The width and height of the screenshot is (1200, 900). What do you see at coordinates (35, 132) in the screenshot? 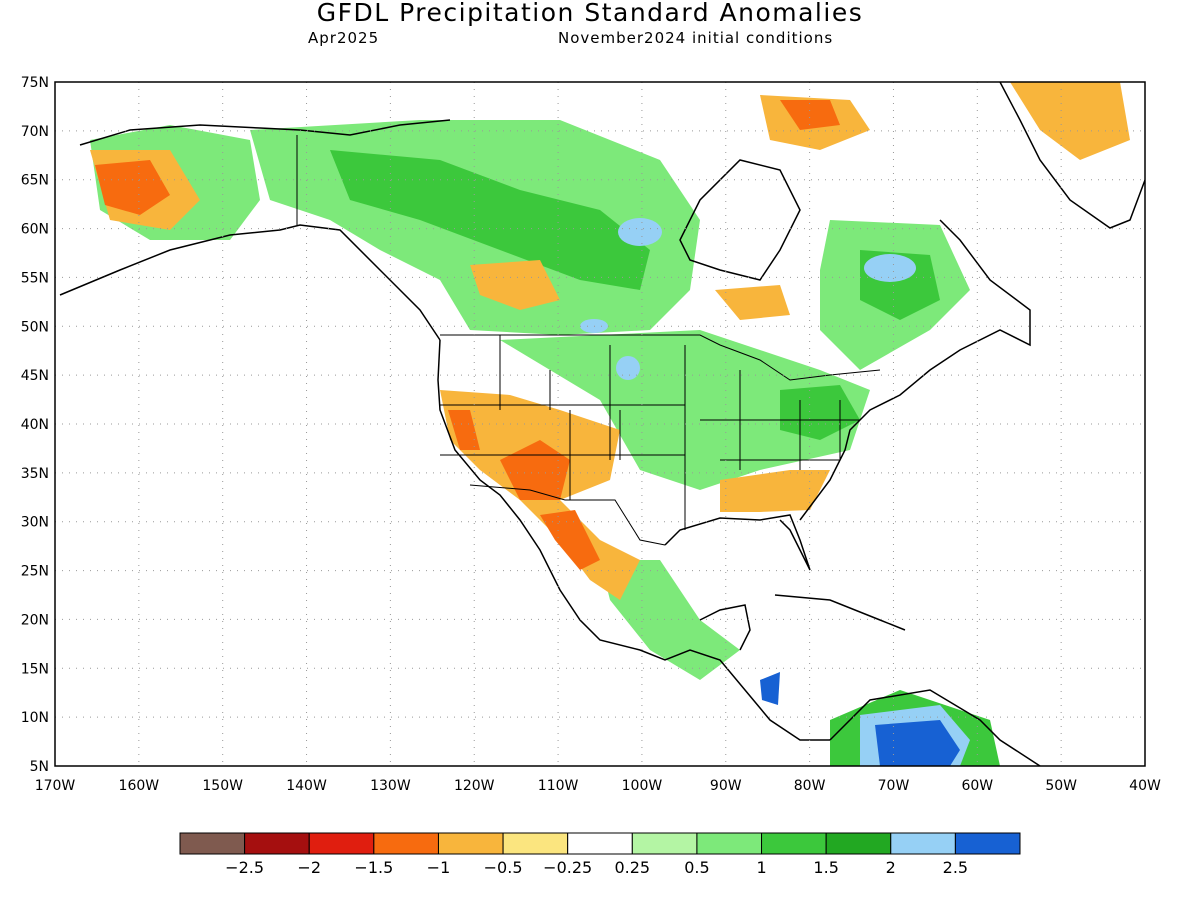
I see `lat-label: 70N` at bounding box center [35, 132].